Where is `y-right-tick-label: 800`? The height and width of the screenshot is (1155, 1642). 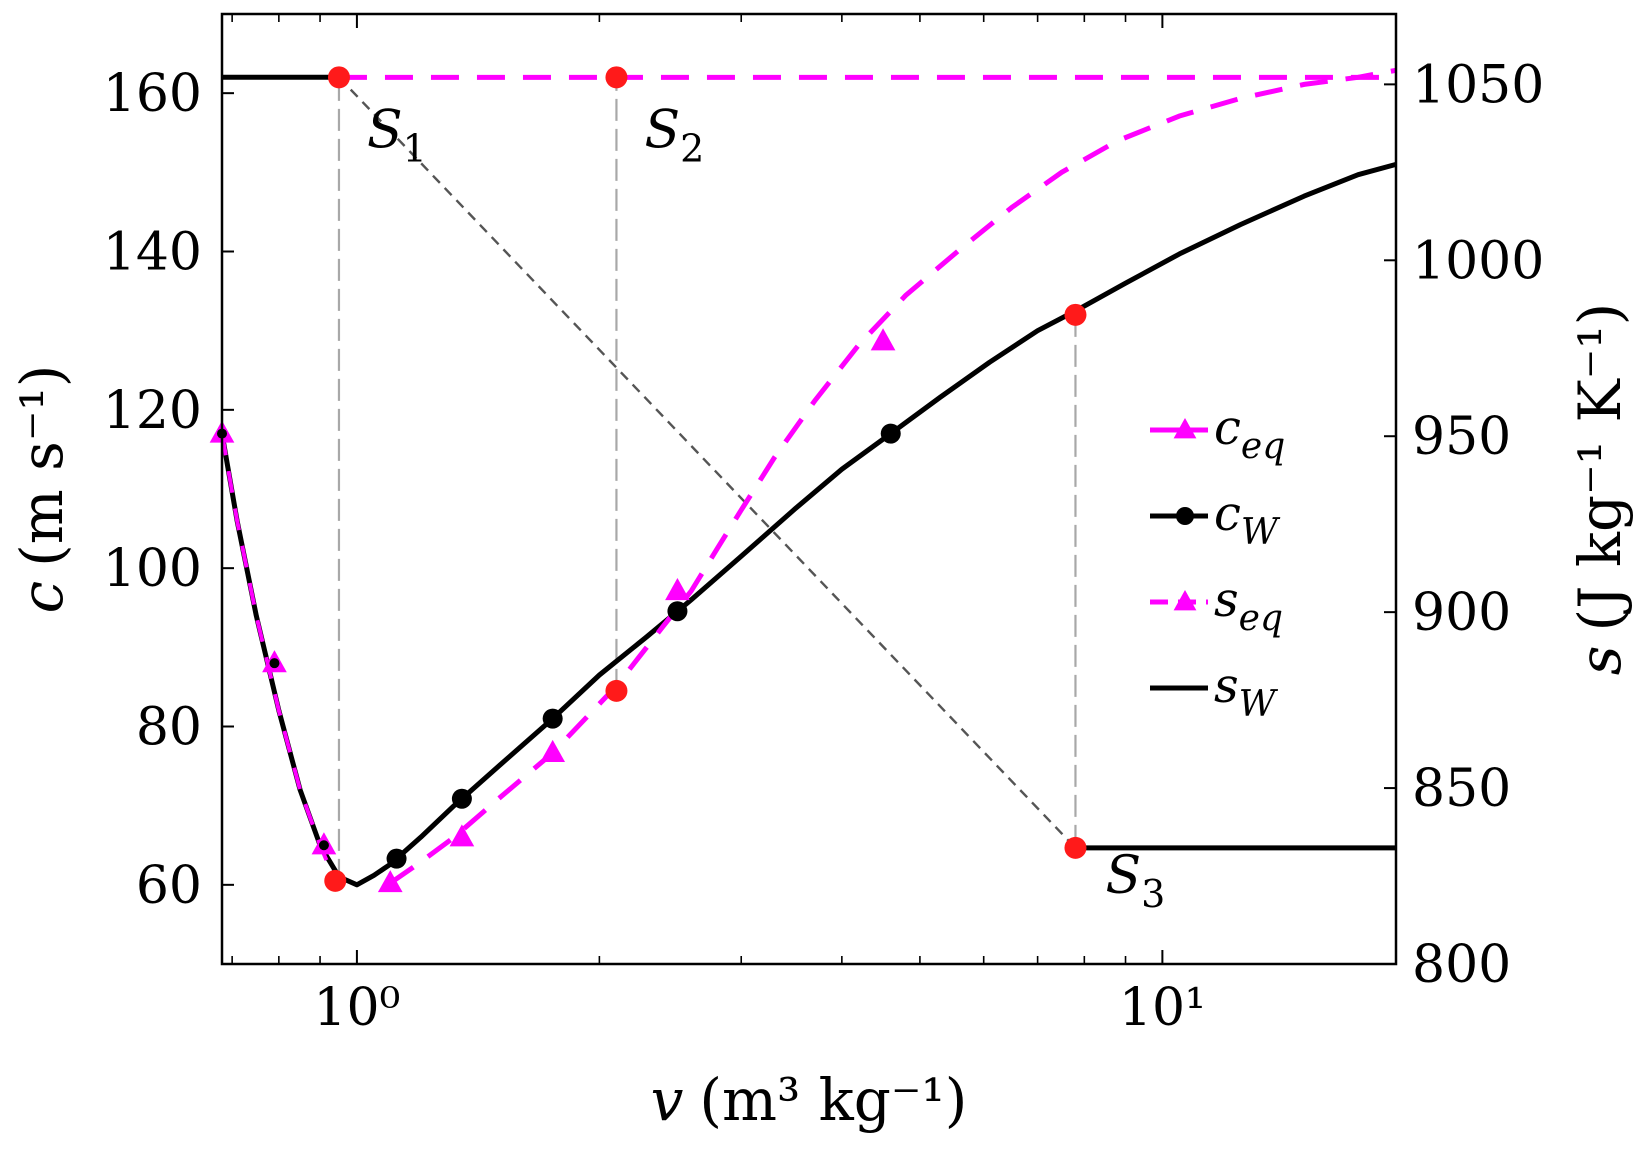
y-right-tick-label: 800 is located at coordinates (1461, 965).